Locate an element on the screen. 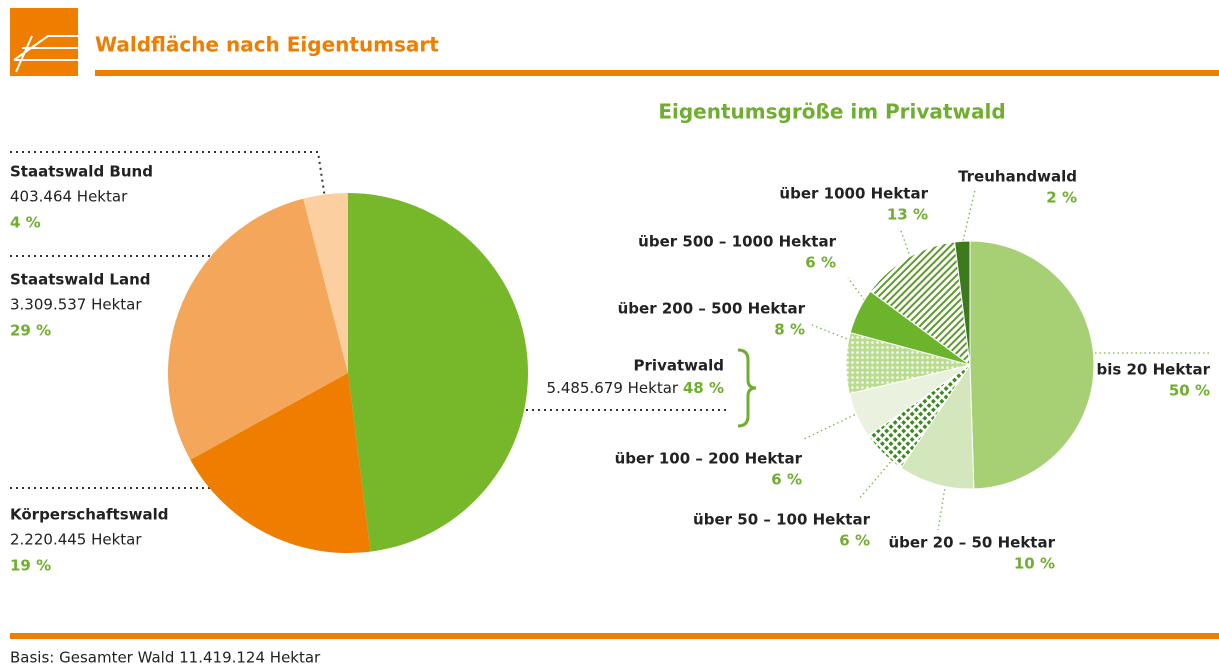 This screenshot has width=1219, height=672. footnote: Basis: Gesamter Wald 11.419.124 Hektar is located at coordinates (165, 658).